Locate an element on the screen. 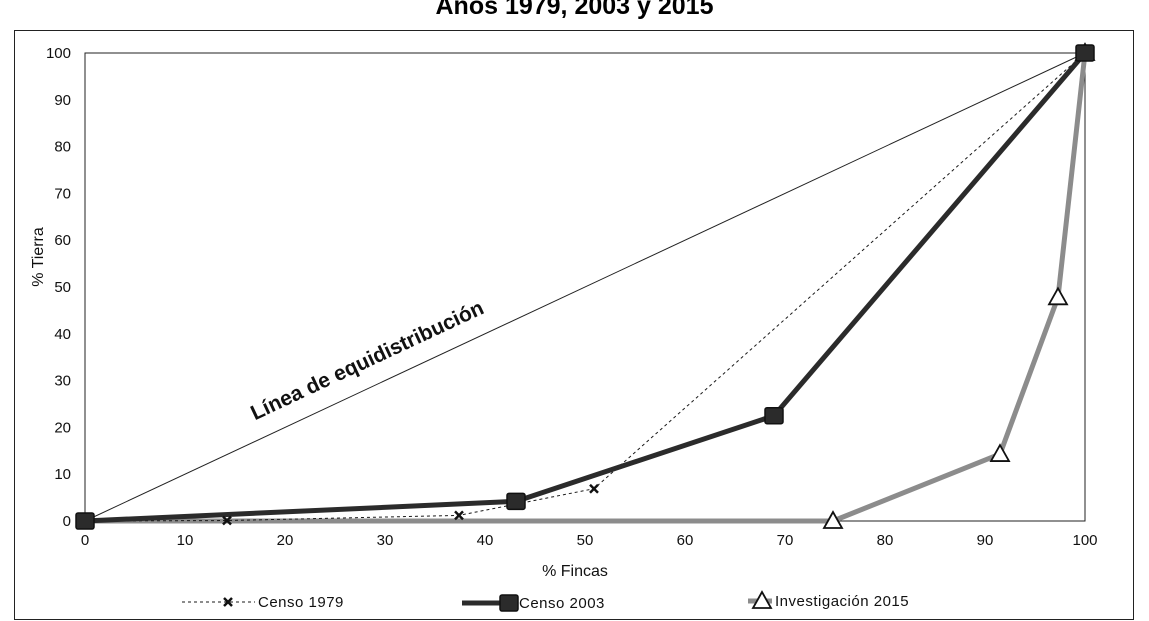  x-tick-label: 70 is located at coordinates (785, 540).